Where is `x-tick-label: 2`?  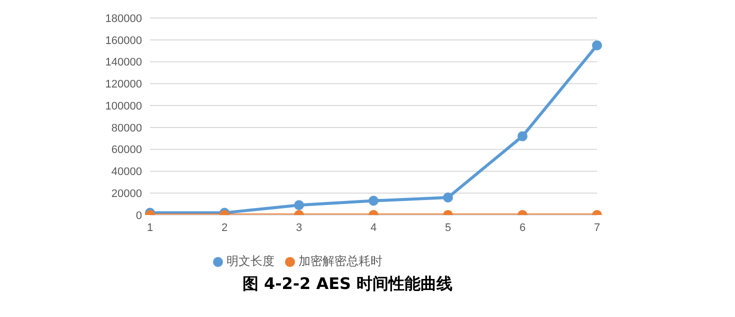 x-tick-label: 2 is located at coordinates (224, 228).